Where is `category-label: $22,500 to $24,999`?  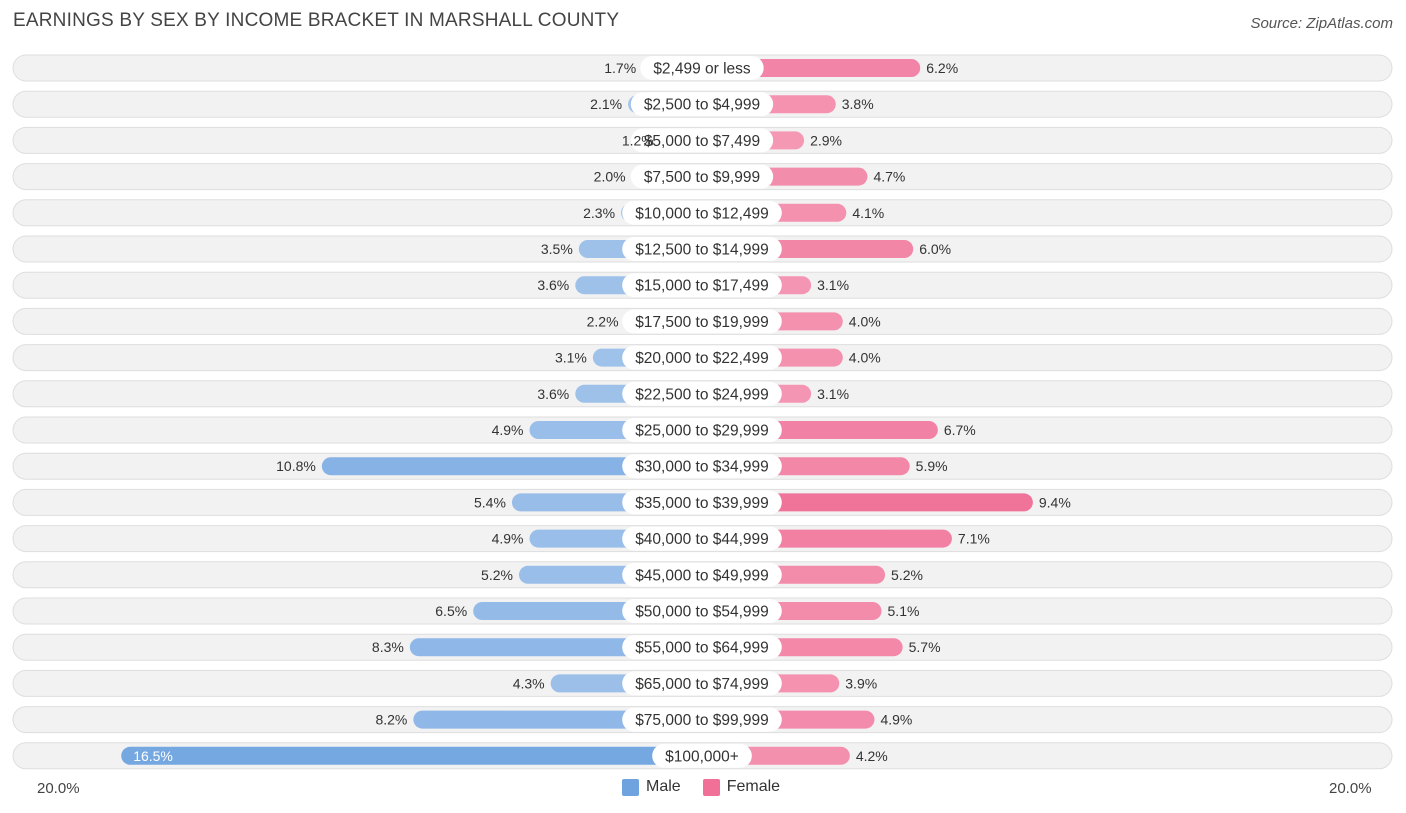
category-label: $22,500 to $24,999 is located at coordinates (702, 394).